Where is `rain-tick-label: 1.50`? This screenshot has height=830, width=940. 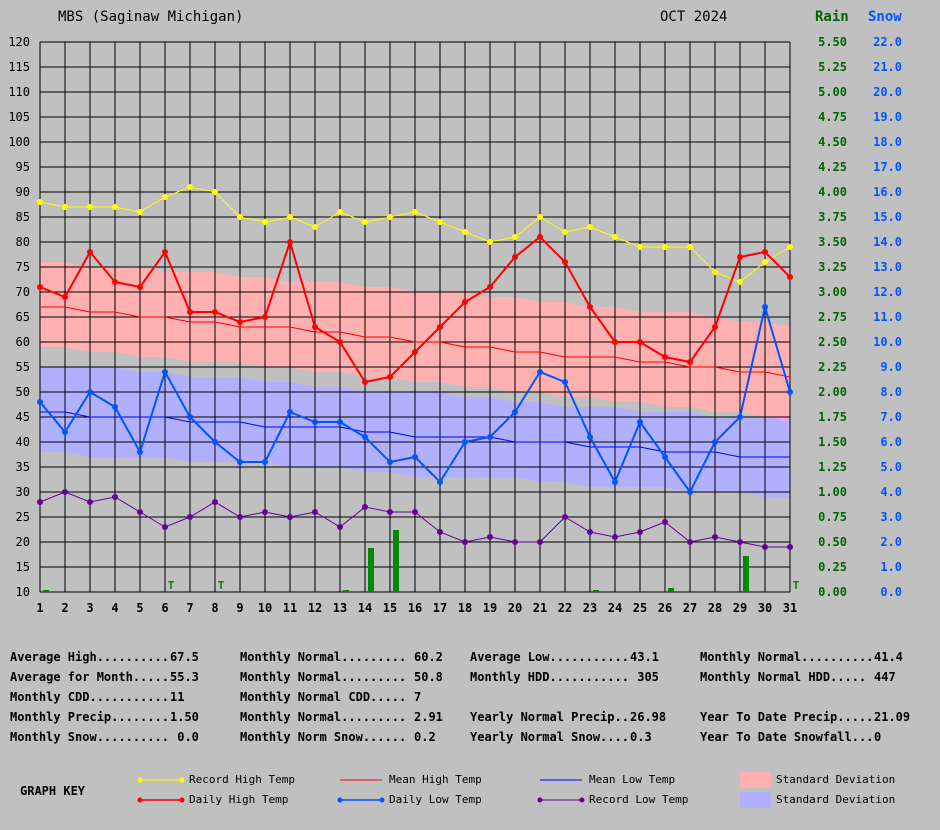
rain-tick-label: 1.50 is located at coordinates (832, 442).